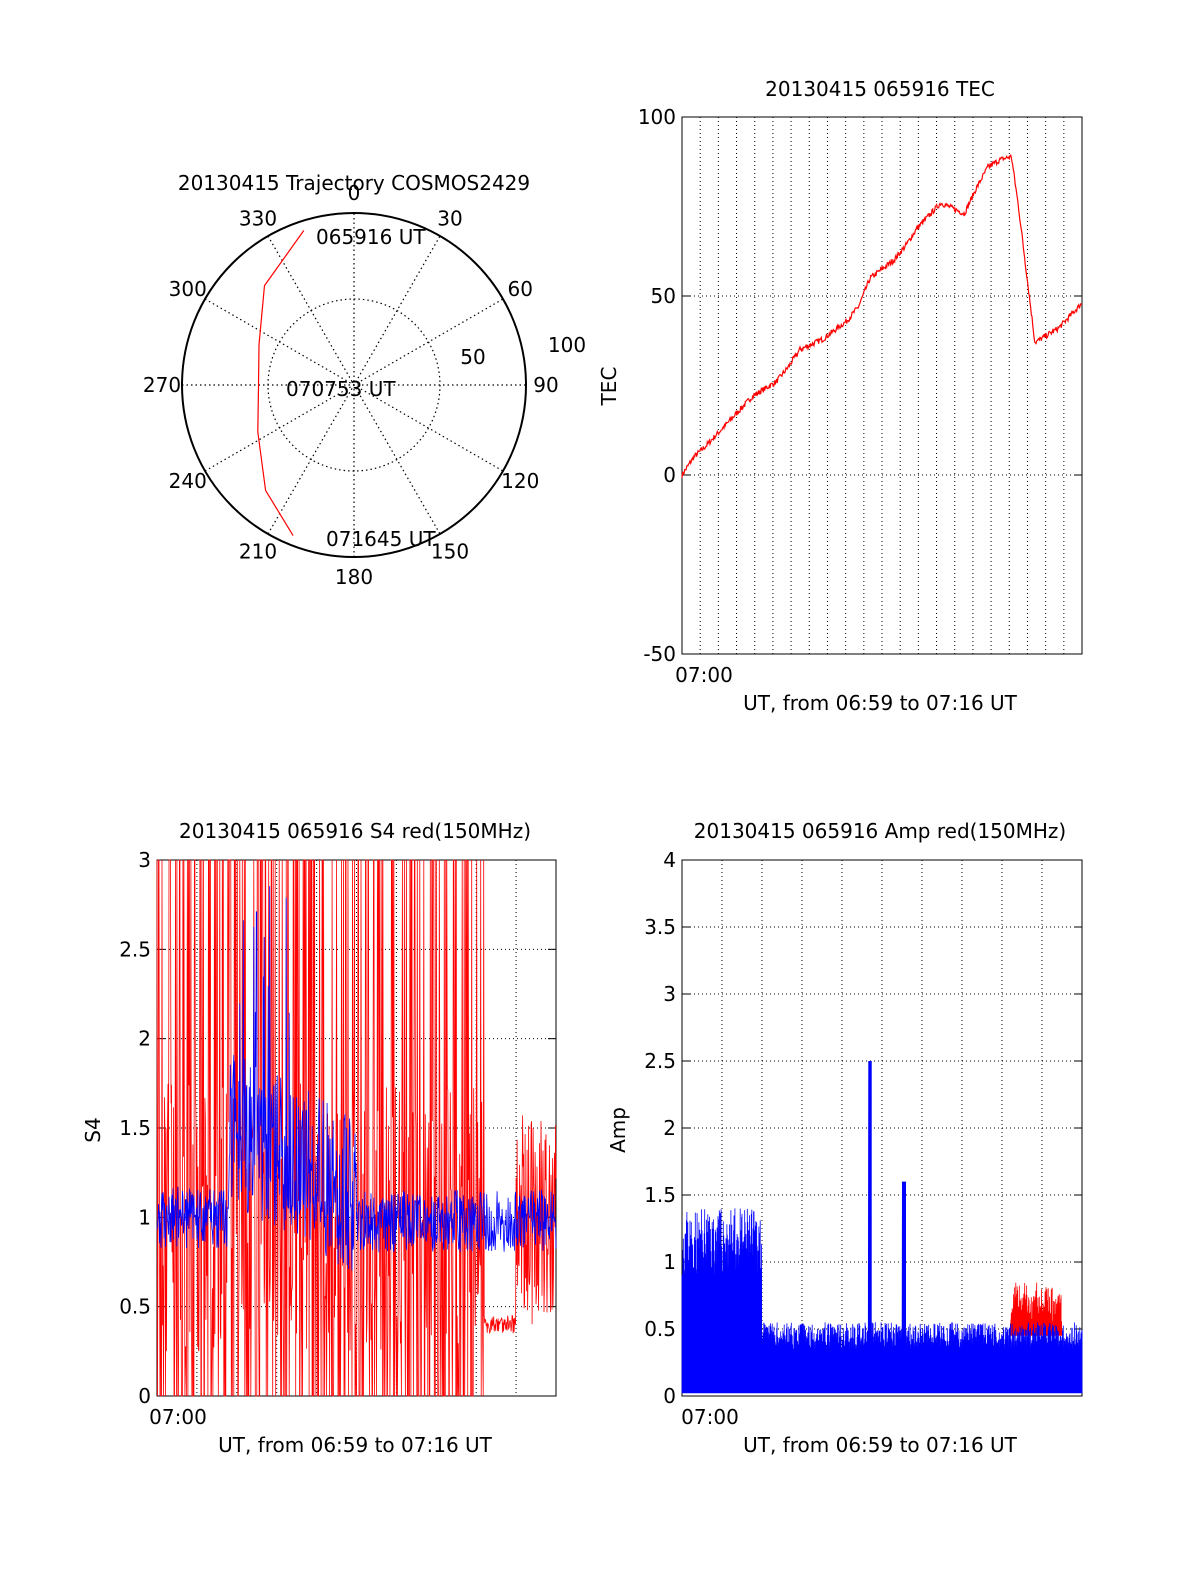 The width and height of the screenshot is (1200, 1575). What do you see at coordinates (188, 481) in the screenshot?
I see `polar-azimuth-label: 240` at bounding box center [188, 481].